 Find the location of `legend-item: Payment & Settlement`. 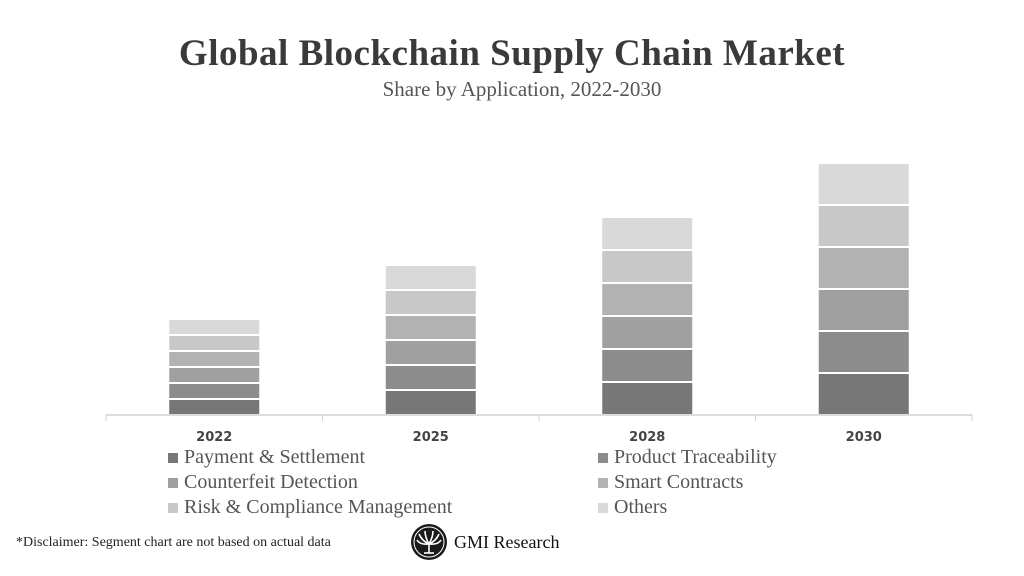

legend-item: Payment & Settlement is located at coordinates (266, 457).